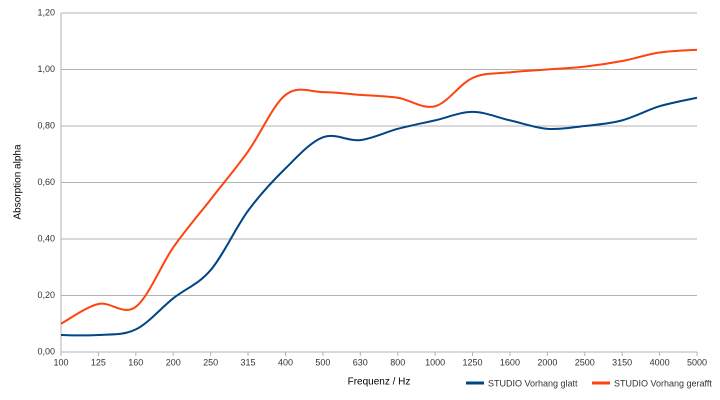 Image resolution: width=720 pixels, height=400 pixels. What do you see at coordinates (46, 295) in the screenshot?
I see `y-tick-label: 0,20` at bounding box center [46, 295].